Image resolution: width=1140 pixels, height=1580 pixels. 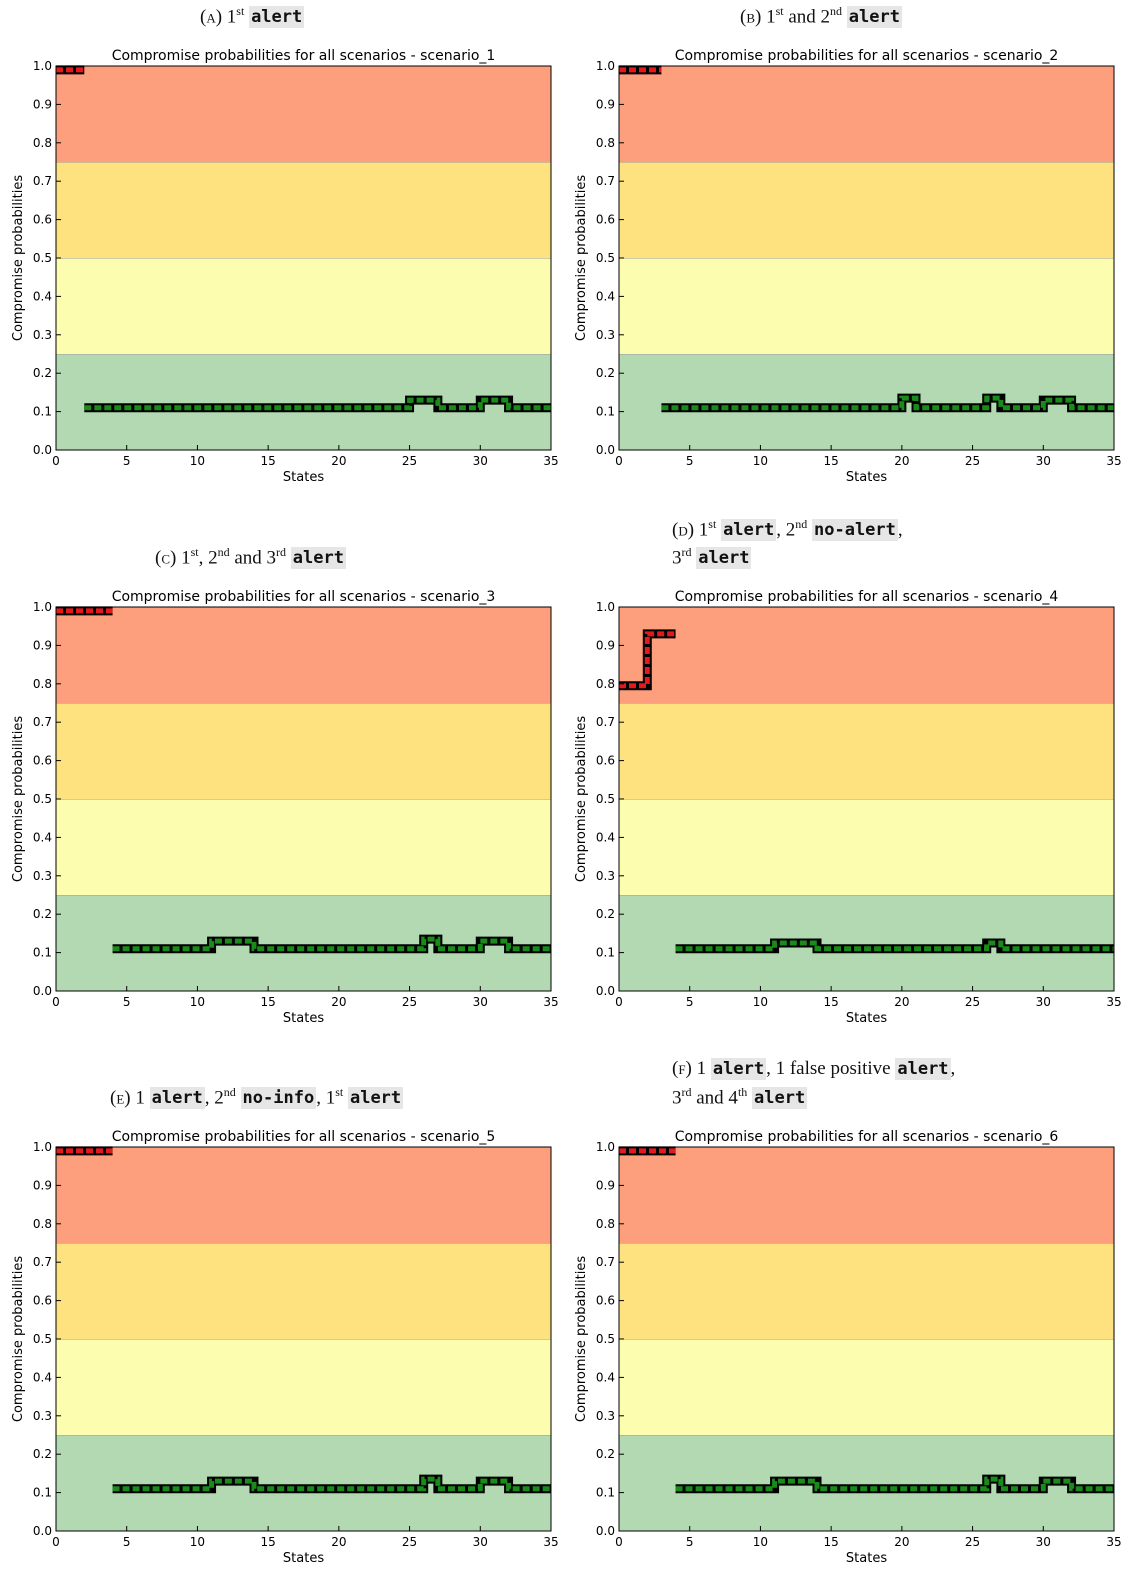 I want to click on subfigure-caption-line2: 3rd and 4th alert, so click(x=740, y=1097).